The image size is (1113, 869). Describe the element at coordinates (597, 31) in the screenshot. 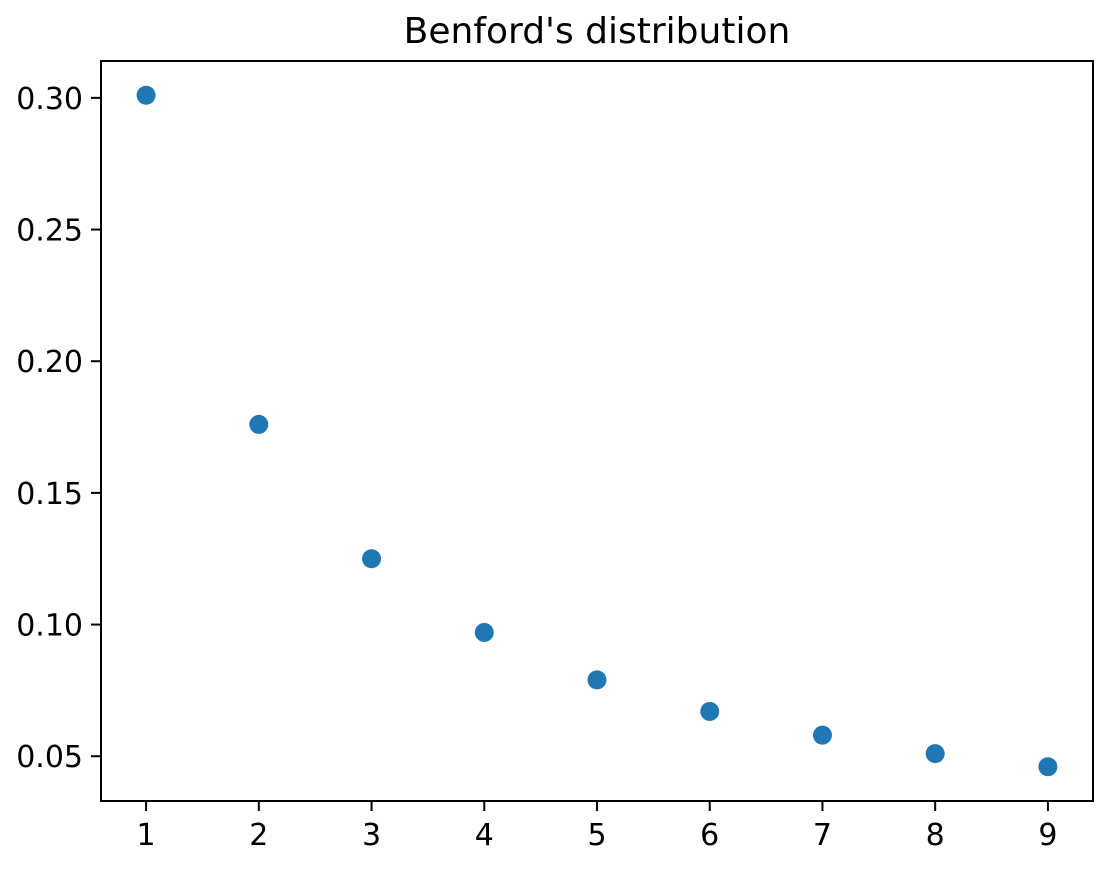

I see `chart-title: Benford's distribution` at that location.